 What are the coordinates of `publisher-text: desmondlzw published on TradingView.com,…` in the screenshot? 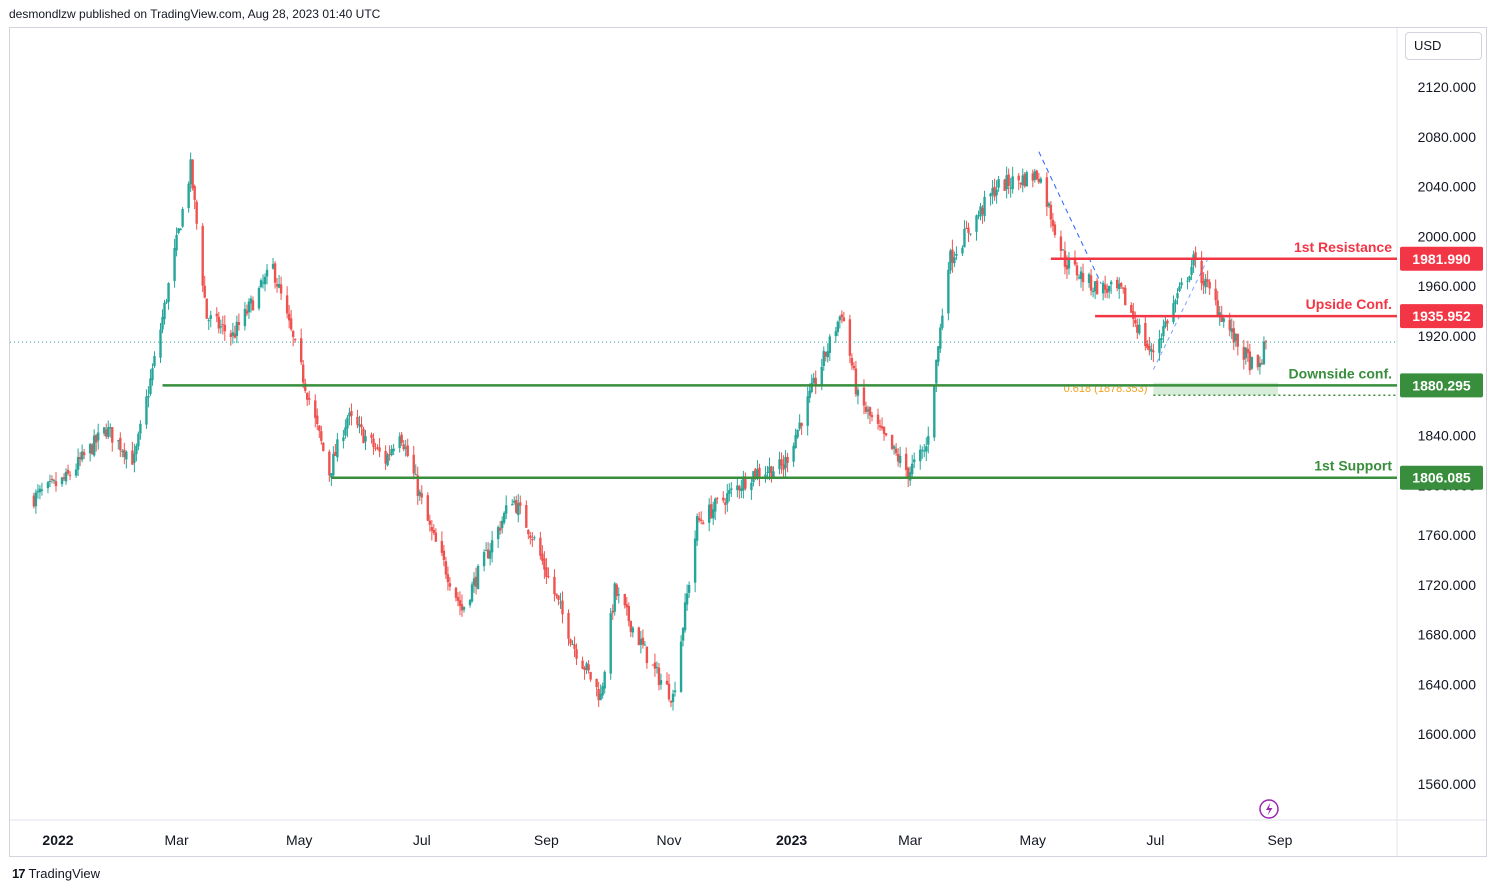 It's located at (195, 14).